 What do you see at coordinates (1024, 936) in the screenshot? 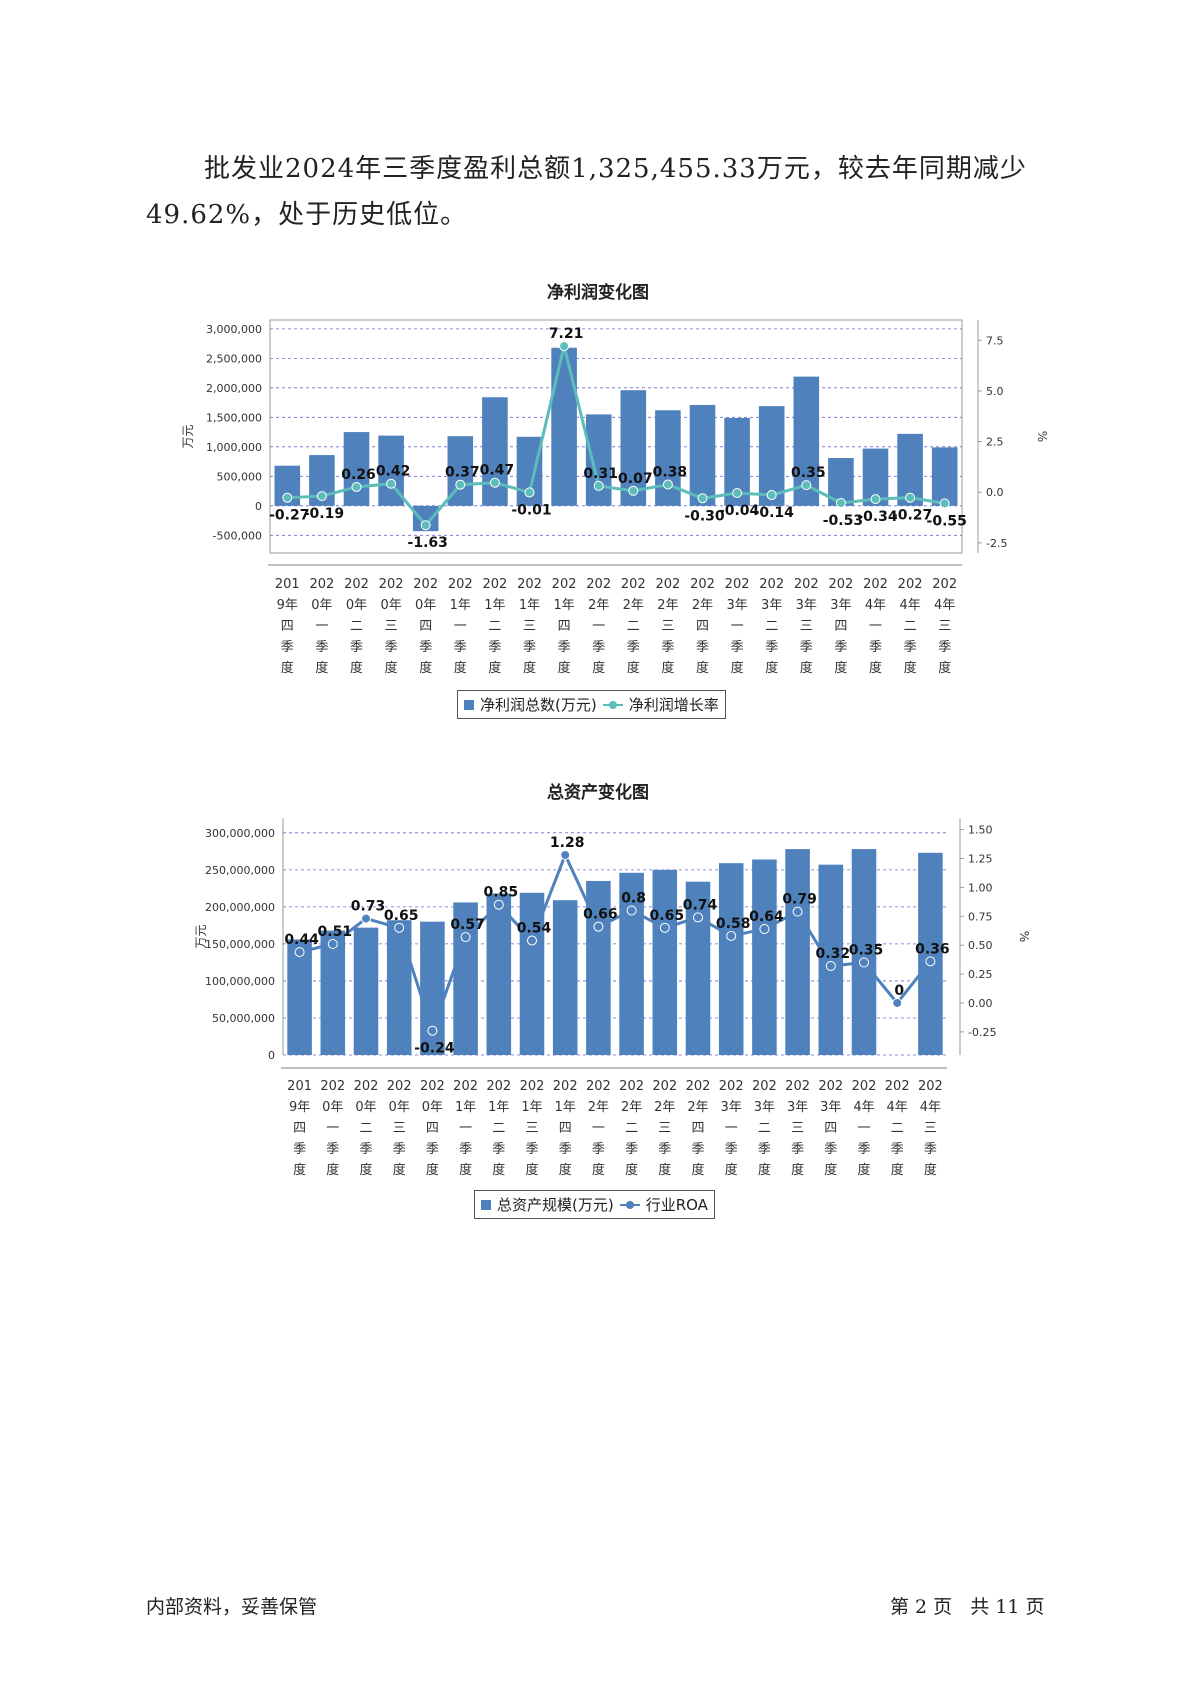
I see `y2-axis-title: %` at bounding box center [1024, 936].